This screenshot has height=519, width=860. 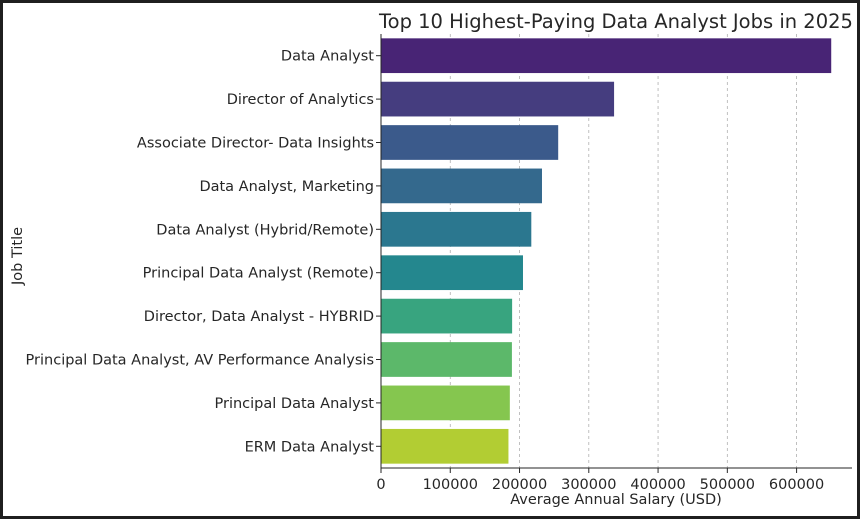 What do you see at coordinates (380, 485) in the screenshot?
I see `x-tick-label: 0` at bounding box center [380, 485].